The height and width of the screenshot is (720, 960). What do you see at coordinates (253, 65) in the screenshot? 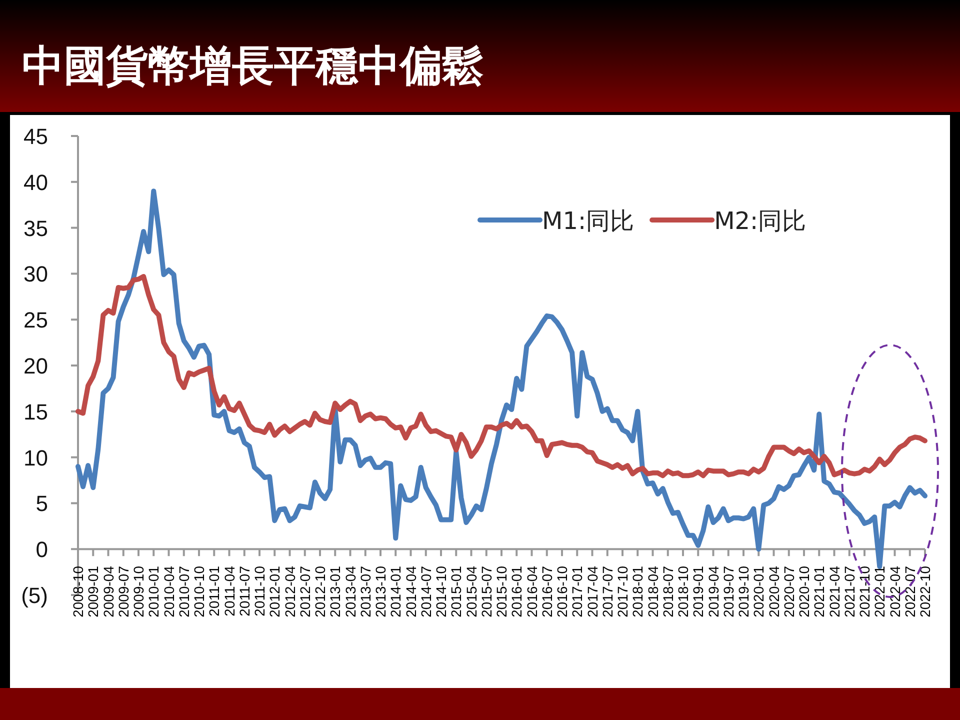
I see `chart-title: 中國貨幣增長平穩中偏鬆` at bounding box center [253, 65].